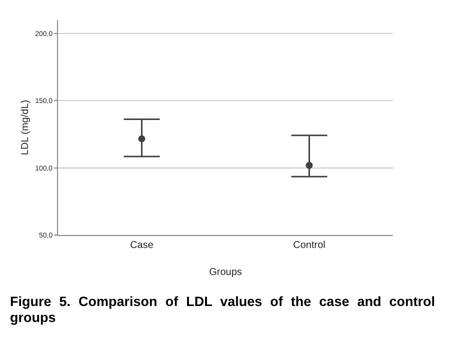  What do you see at coordinates (225, 272) in the screenshot?
I see `x-axis-title: Groups` at bounding box center [225, 272].